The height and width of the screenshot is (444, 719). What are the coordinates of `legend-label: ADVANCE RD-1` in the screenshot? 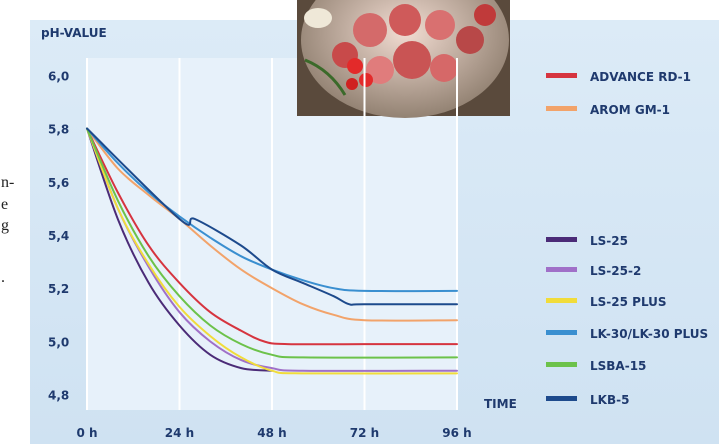 It's located at (640, 77).